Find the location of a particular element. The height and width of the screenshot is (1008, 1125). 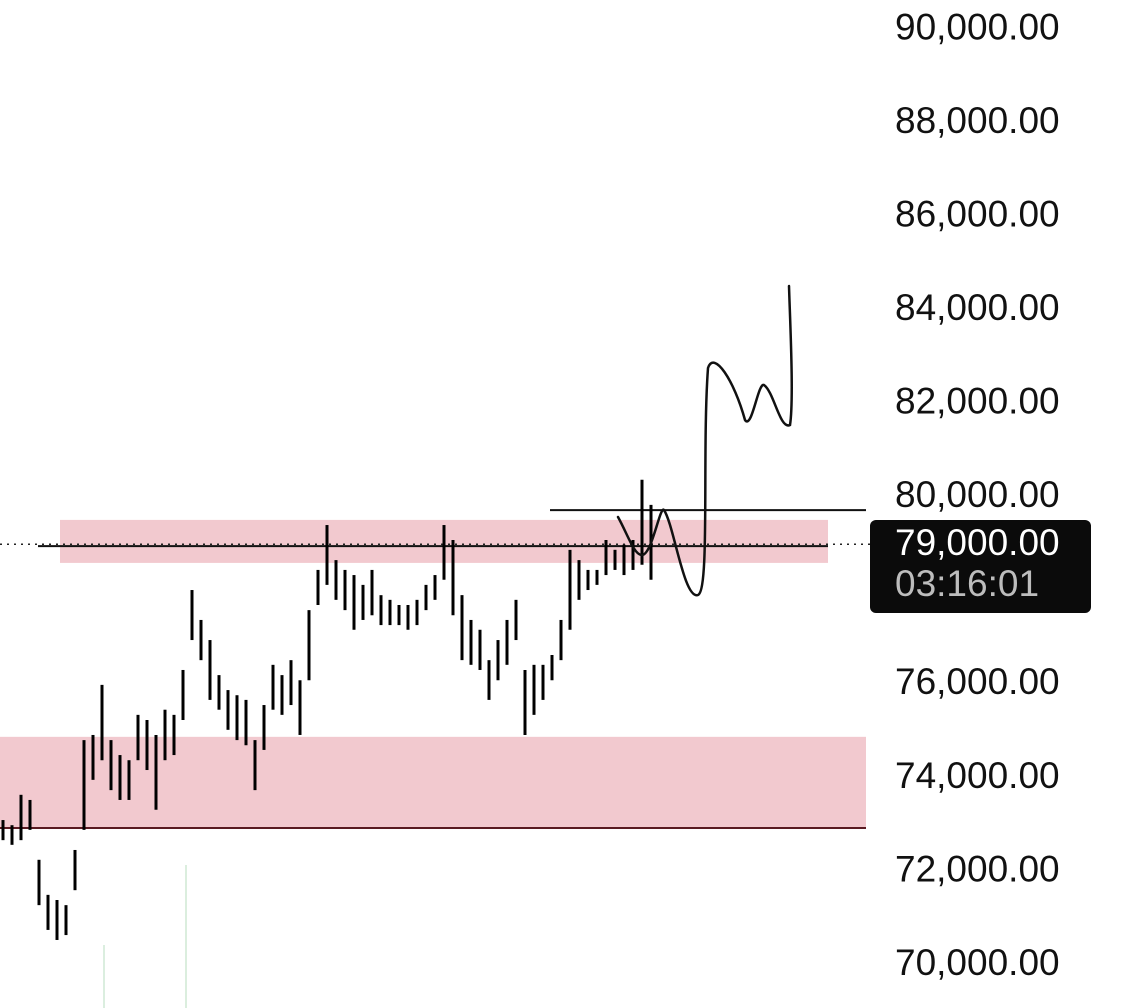

y-tick-label: 90,000.00 is located at coordinates (977, 27).